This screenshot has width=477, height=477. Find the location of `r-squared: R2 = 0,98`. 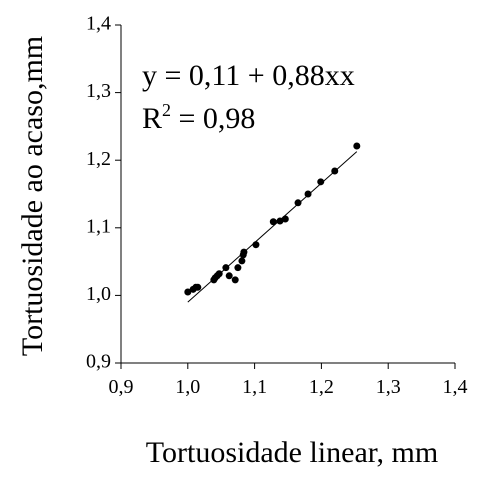

r-squared: R2 = 0,98 is located at coordinates (198, 117).